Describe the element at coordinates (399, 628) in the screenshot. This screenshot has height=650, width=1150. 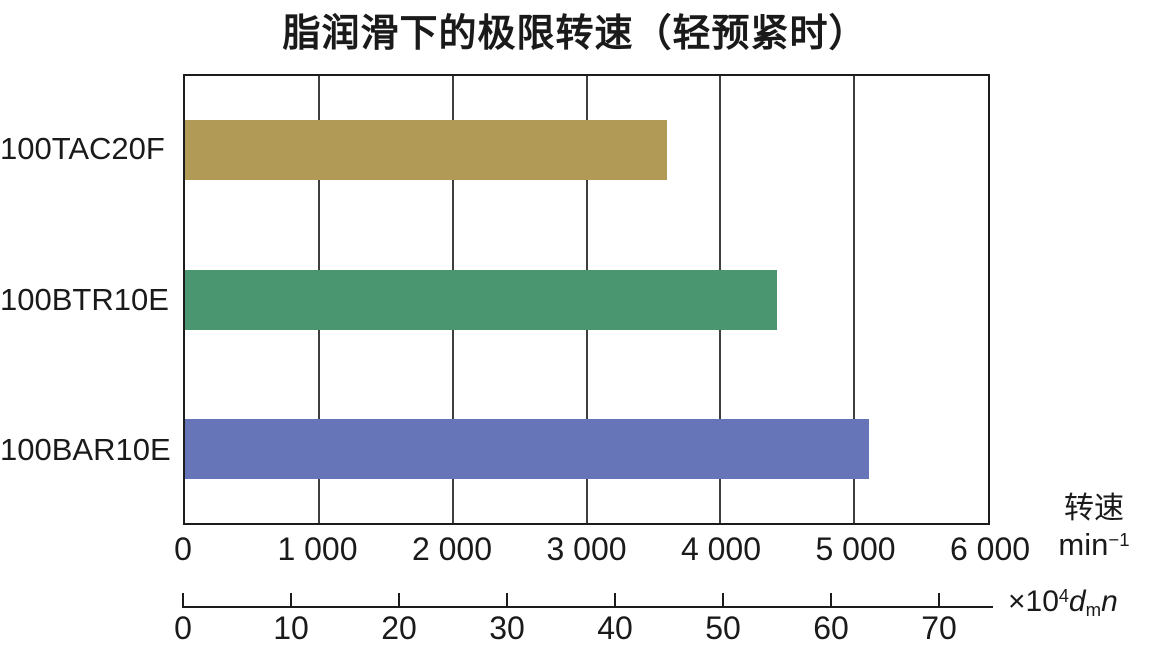
I see `secondary-tick-label-20: 20` at that location.